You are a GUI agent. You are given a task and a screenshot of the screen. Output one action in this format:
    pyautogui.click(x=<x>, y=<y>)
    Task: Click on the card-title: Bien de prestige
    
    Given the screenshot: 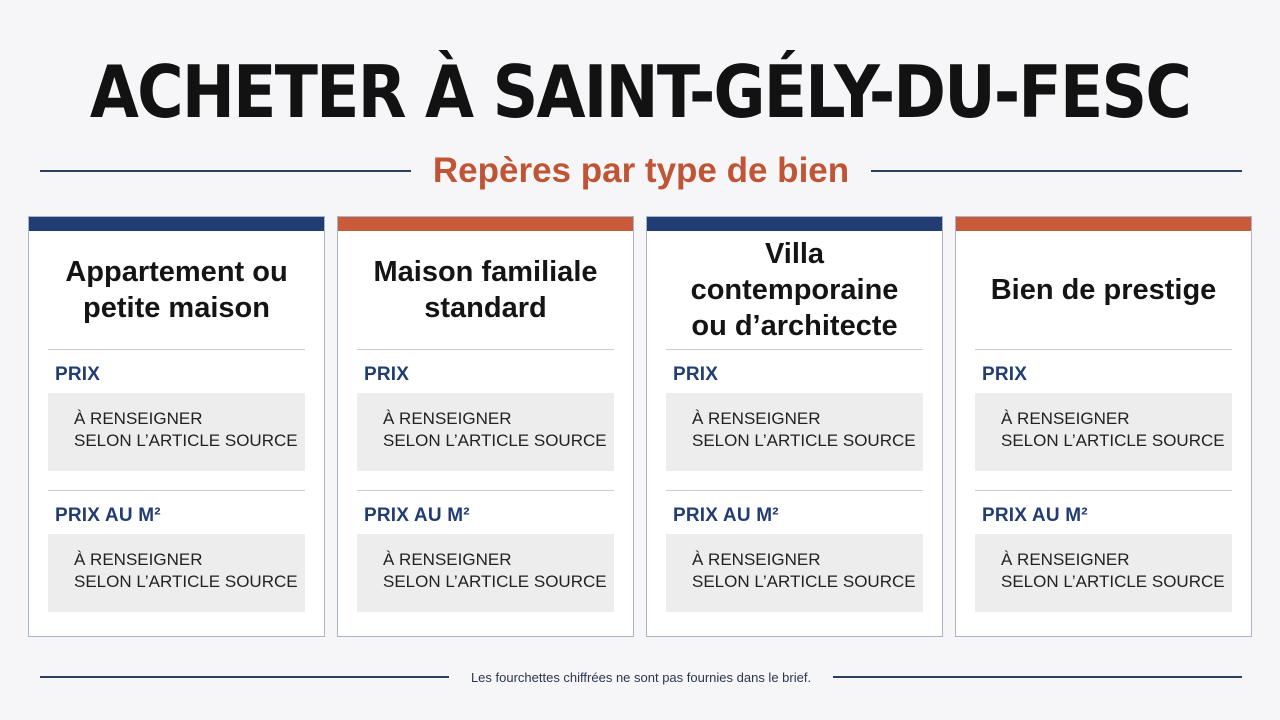 What is the action you would take?
    pyautogui.click(x=1103, y=290)
    